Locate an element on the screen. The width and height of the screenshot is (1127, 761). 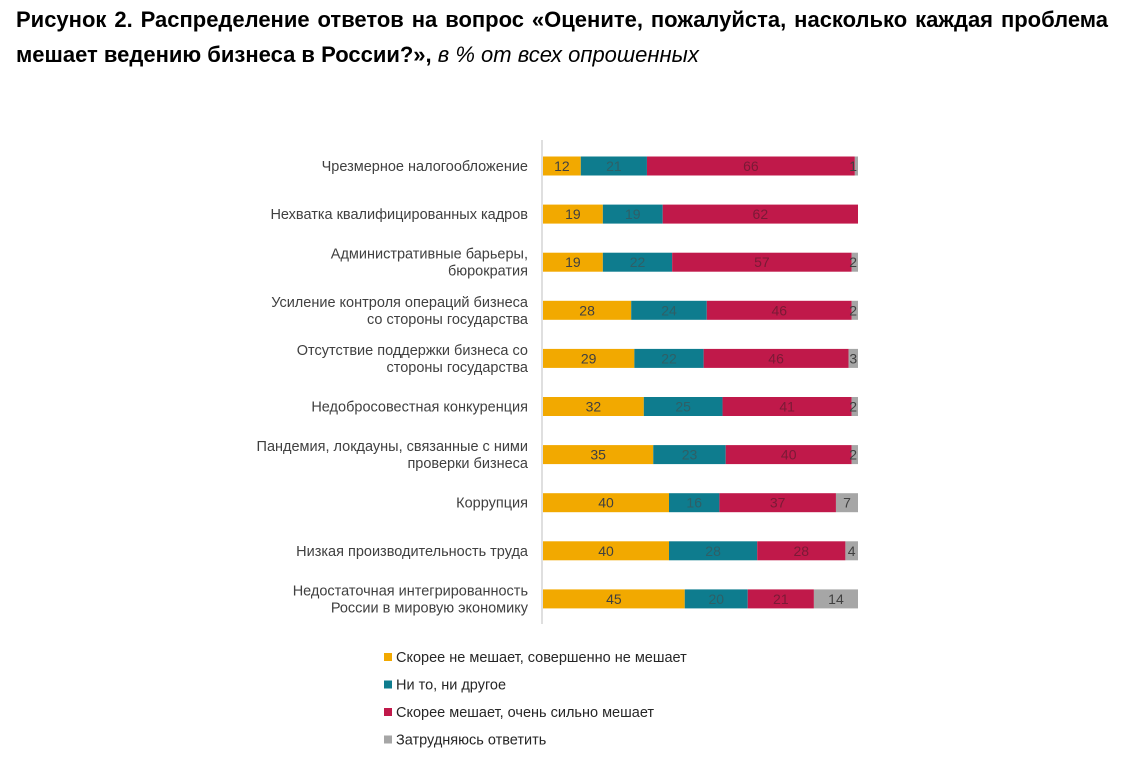
data-label: 24 is located at coordinates (669, 310).